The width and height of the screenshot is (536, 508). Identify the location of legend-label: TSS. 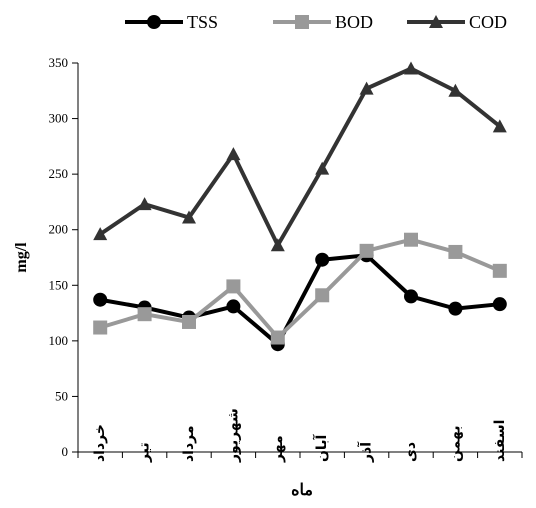
(202, 22).